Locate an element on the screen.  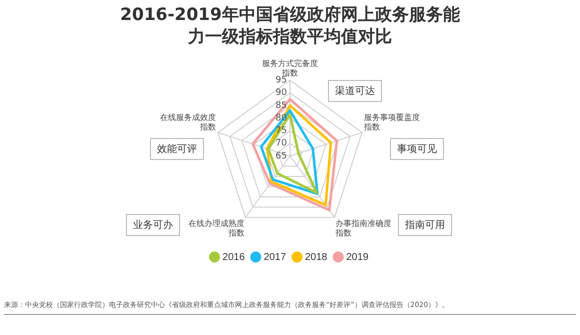
text: 事项可见 is located at coordinates (417, 149).